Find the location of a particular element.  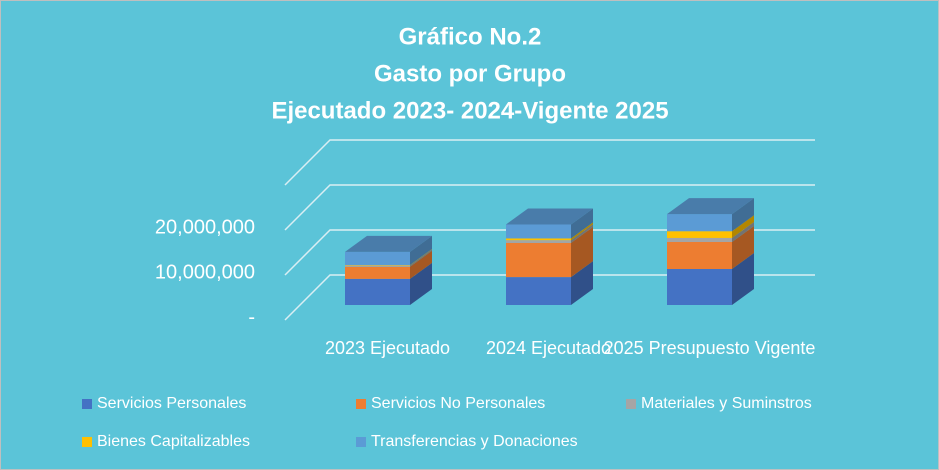

legend-label: Servicios Personales is located at coordinates (171, 403).